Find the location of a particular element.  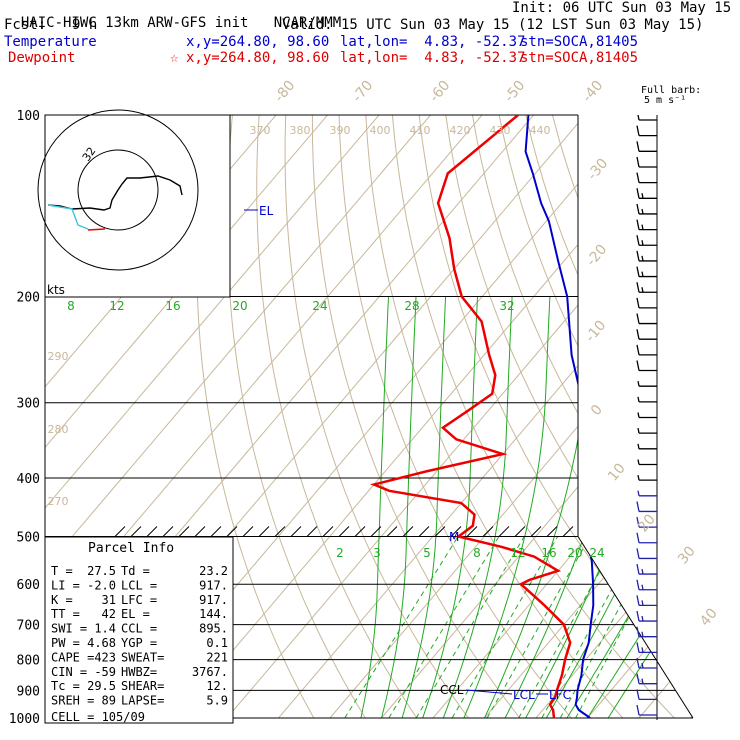

hodograph-units: kts is located at coordinates (56, 290).